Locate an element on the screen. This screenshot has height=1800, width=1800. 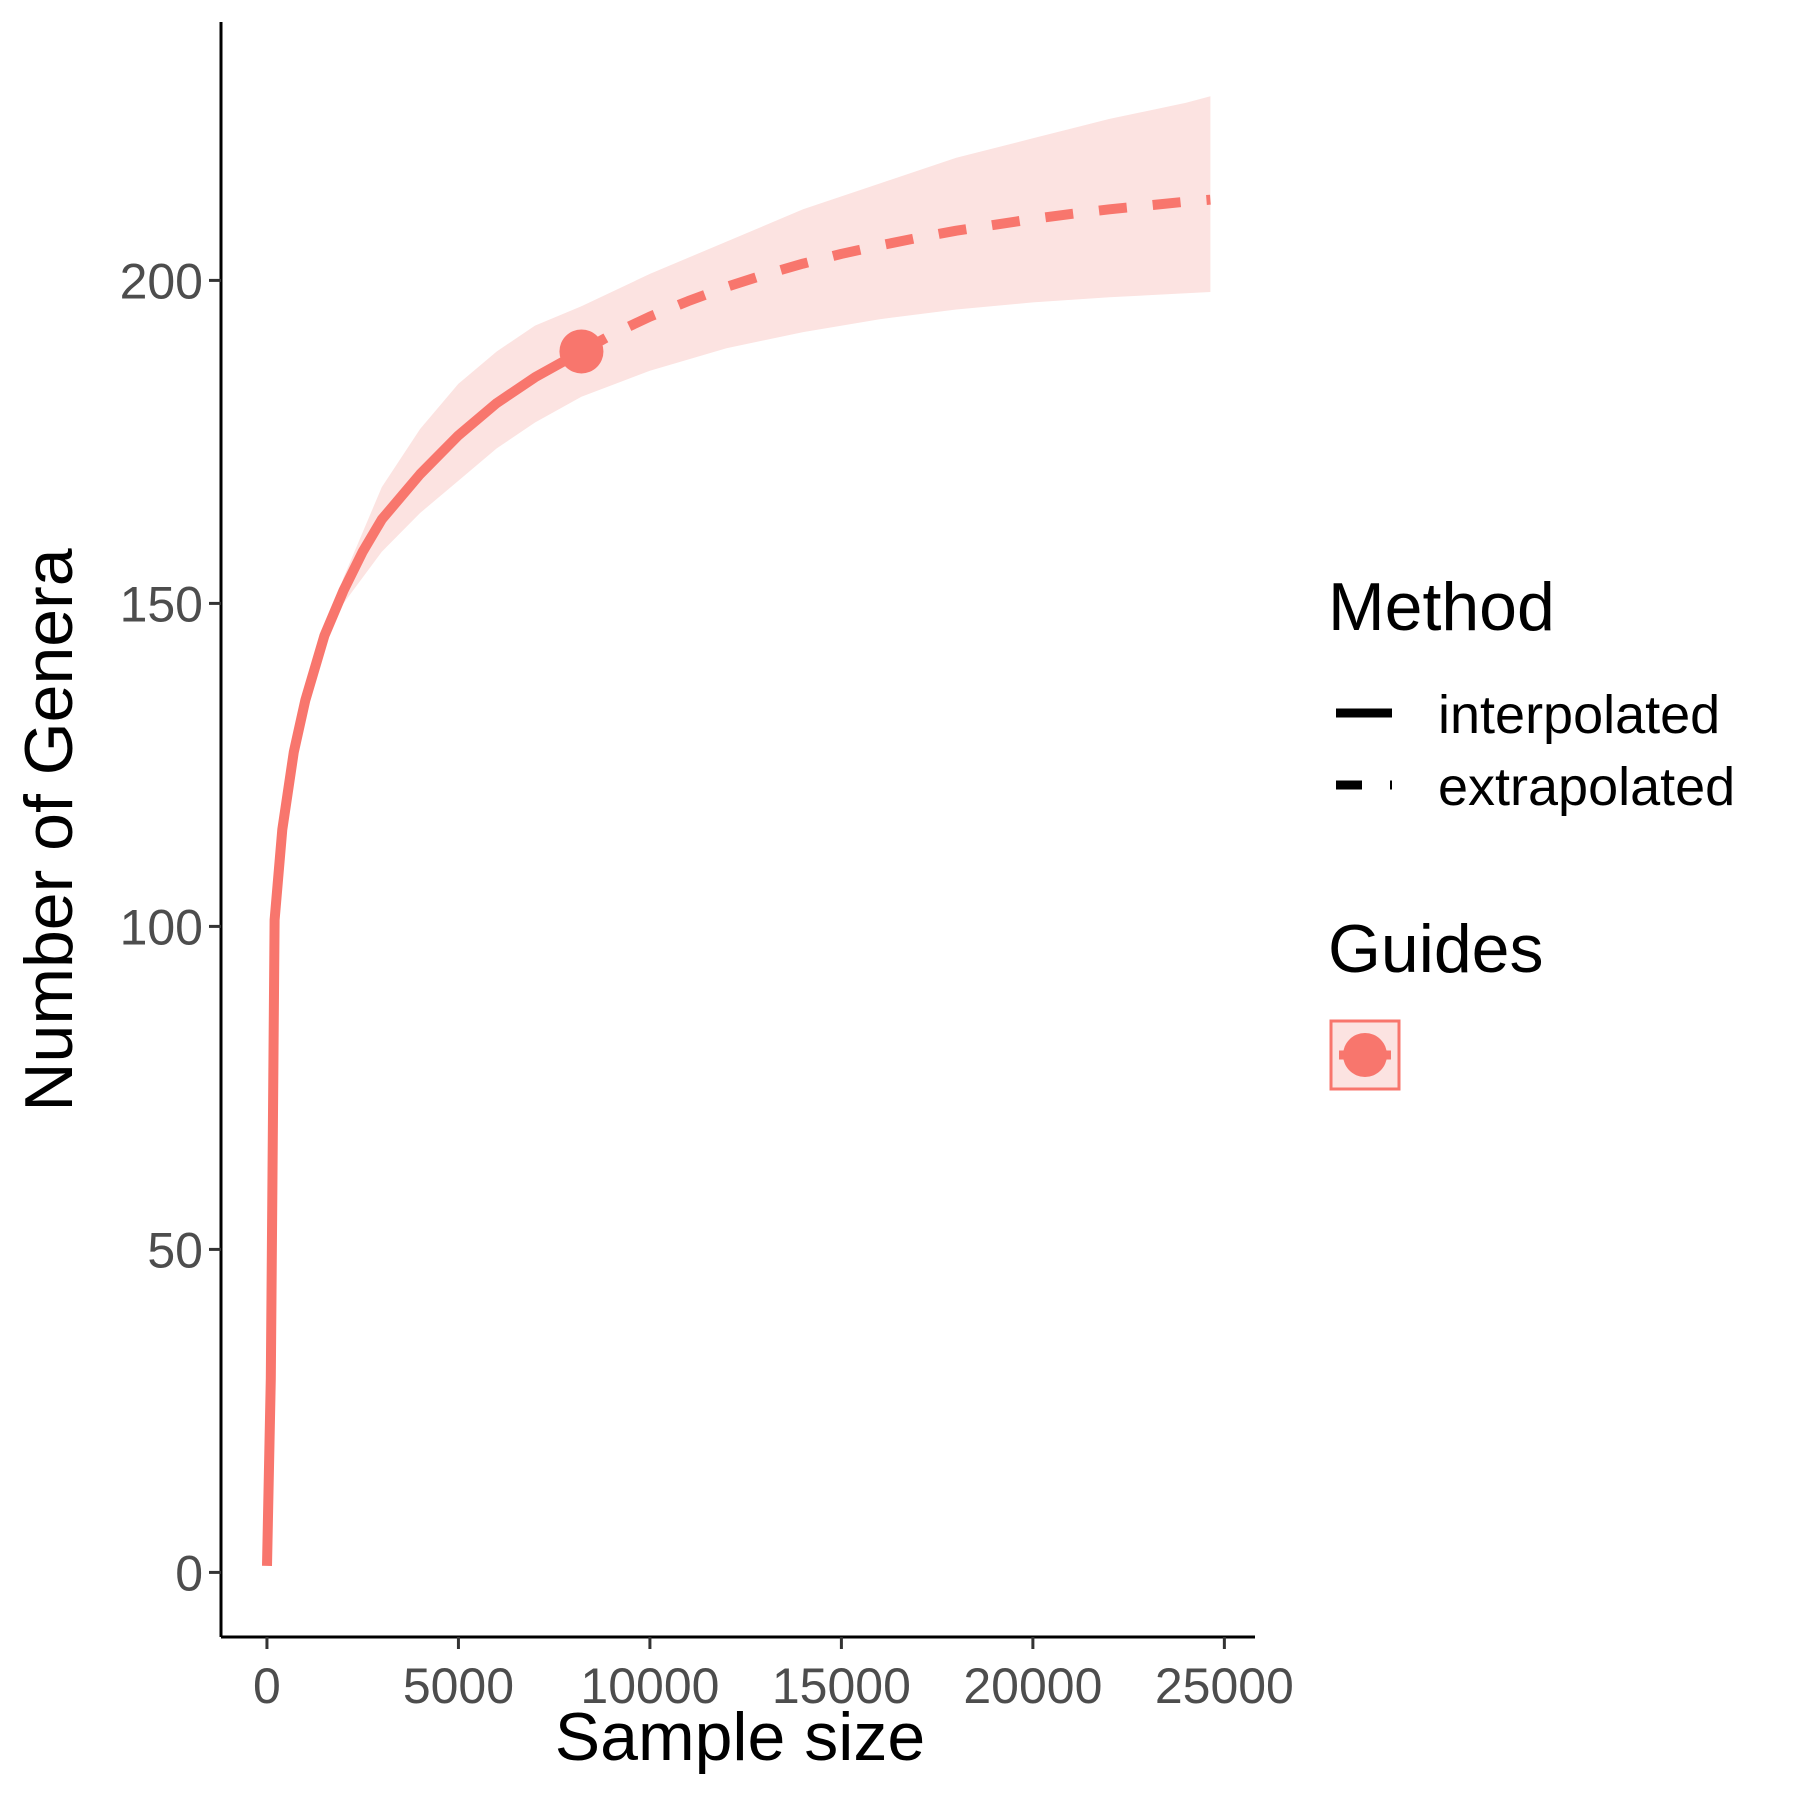
series-line-interpolated is located at coordinates (423, 957).